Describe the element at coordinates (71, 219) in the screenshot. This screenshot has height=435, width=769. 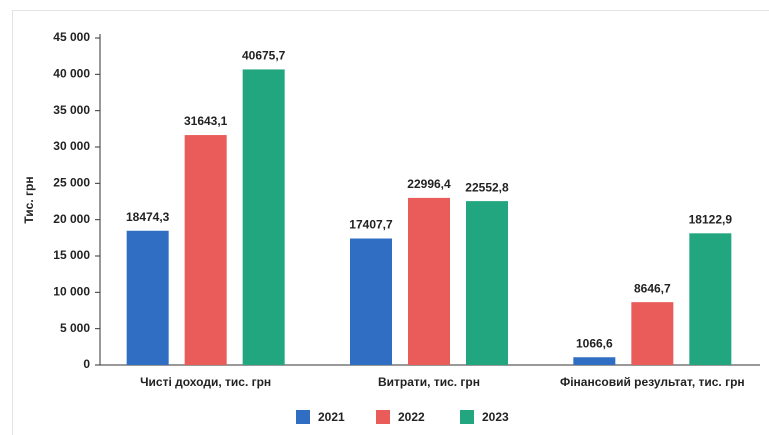
I see `y-tick-label: 20 000` at that location.